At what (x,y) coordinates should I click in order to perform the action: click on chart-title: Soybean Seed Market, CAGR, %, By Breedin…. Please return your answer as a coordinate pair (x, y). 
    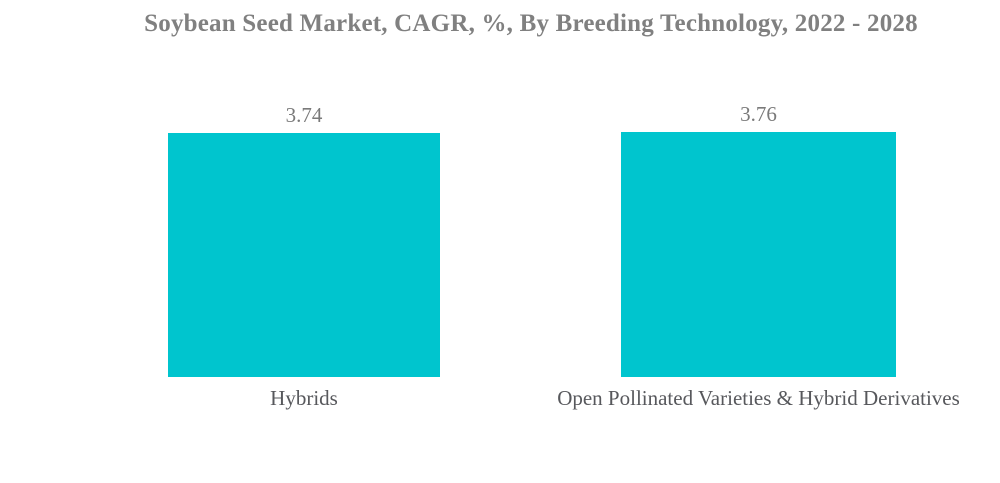
    Looking at the image, I should click on (531, 23).